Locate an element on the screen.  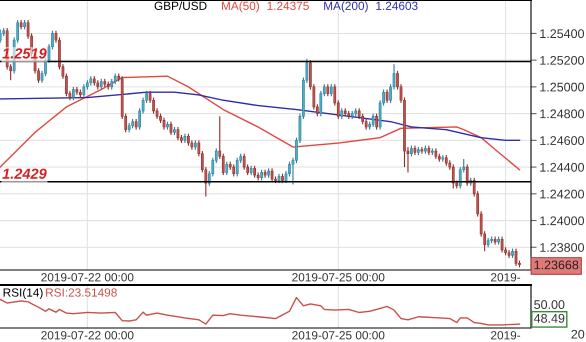
text: MA(200) is located at coordinates (346, 6).